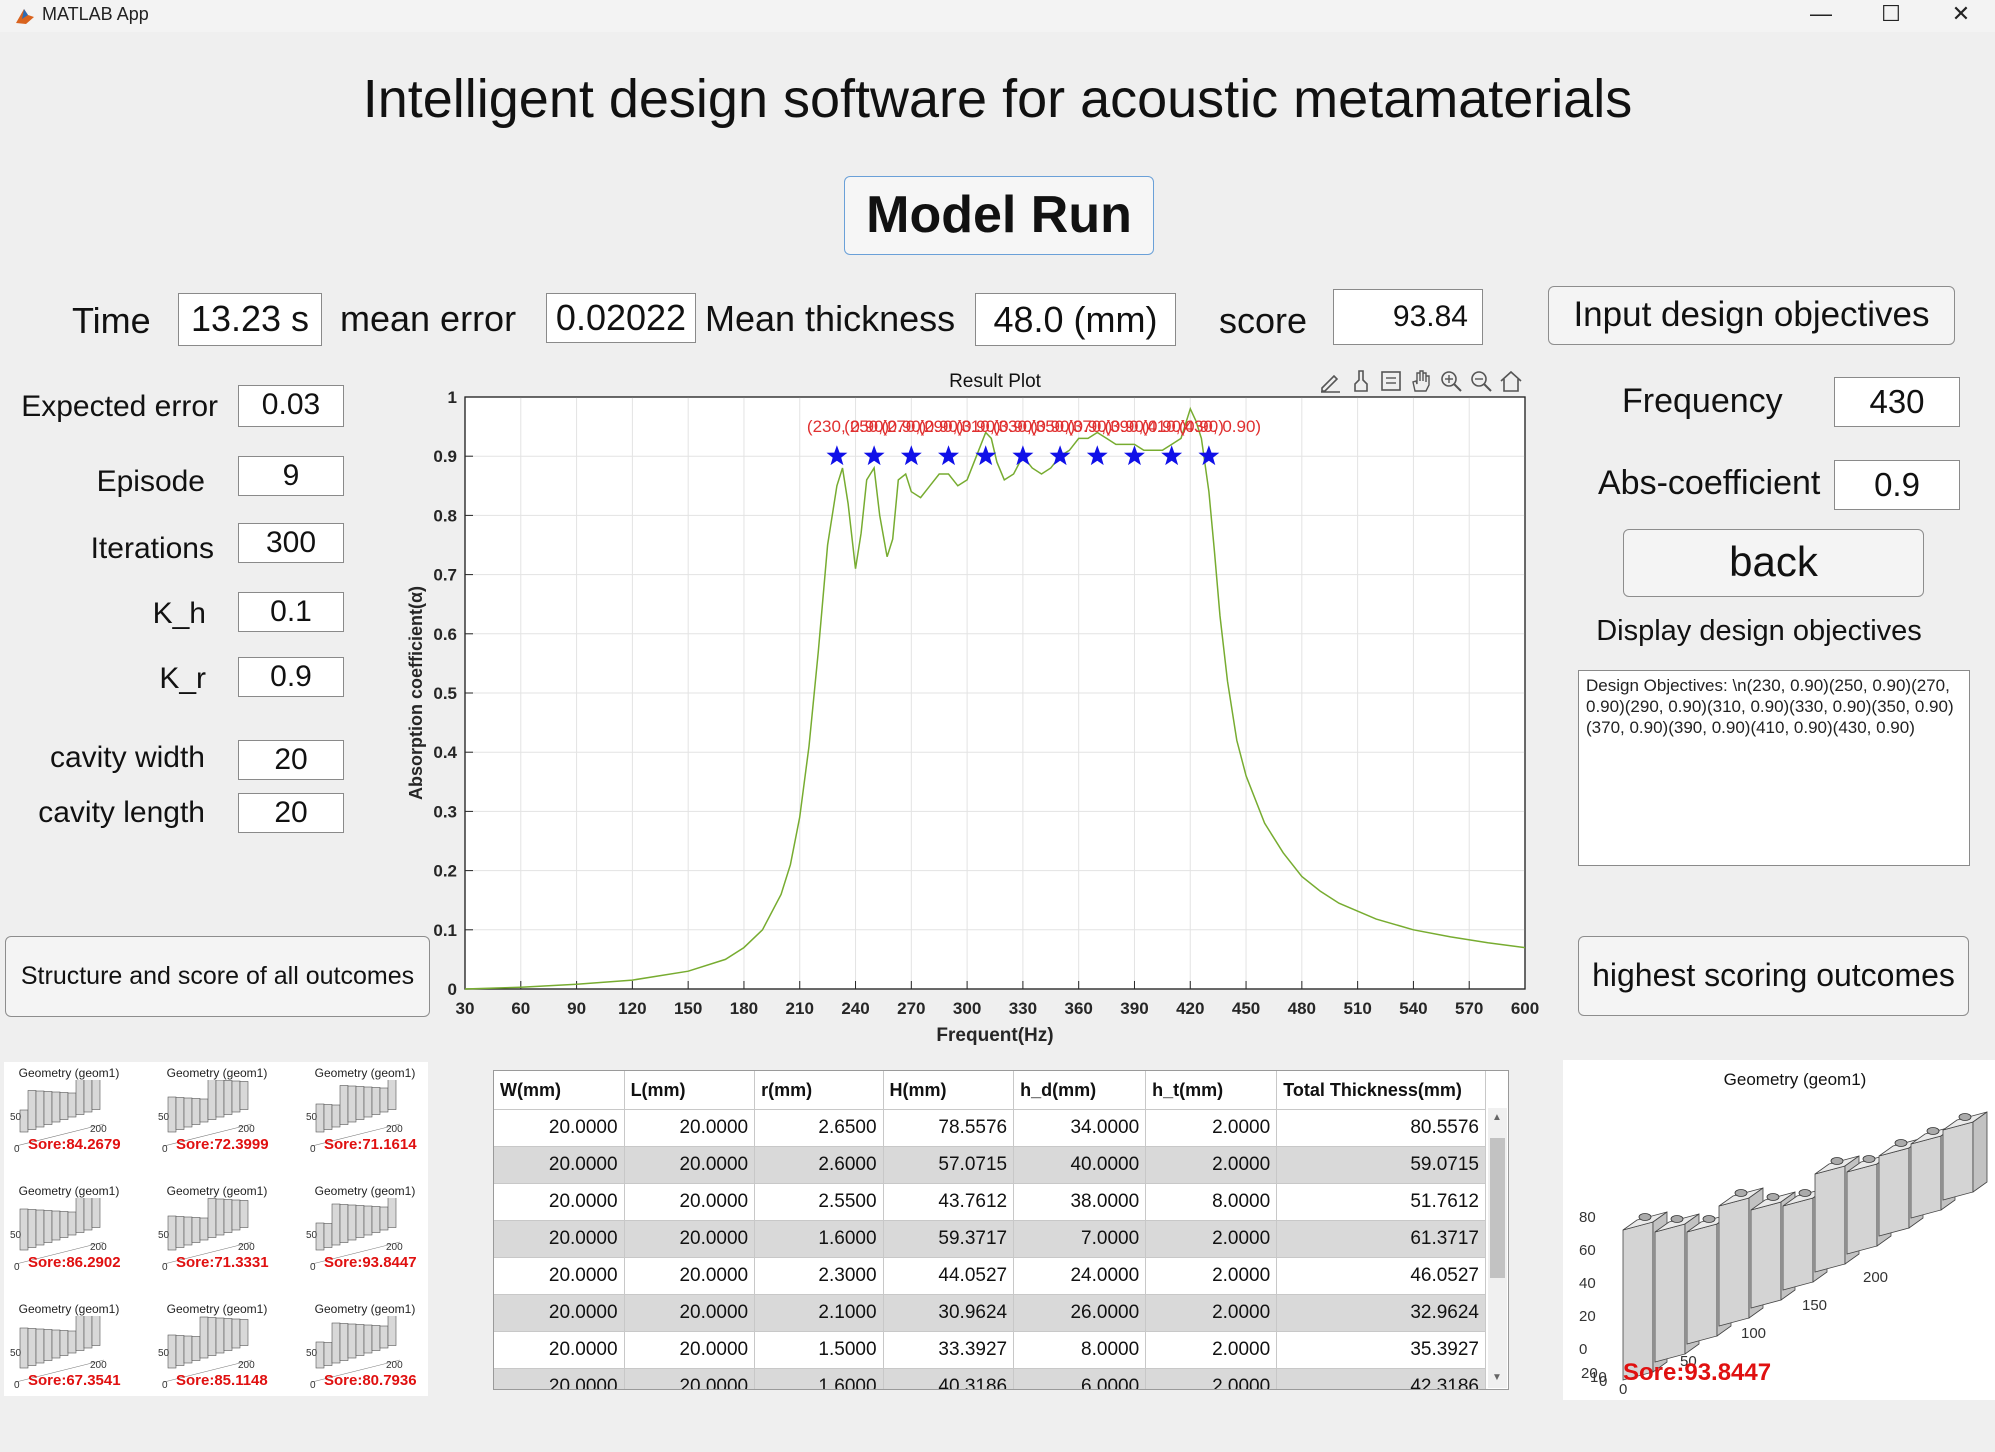 Image resolution: width=1995 pixels, height=1452 pixels. Describe the element at coordinates (559, 1090) in the screenshot. I see `table-header-cell: W(mm)` at that location.